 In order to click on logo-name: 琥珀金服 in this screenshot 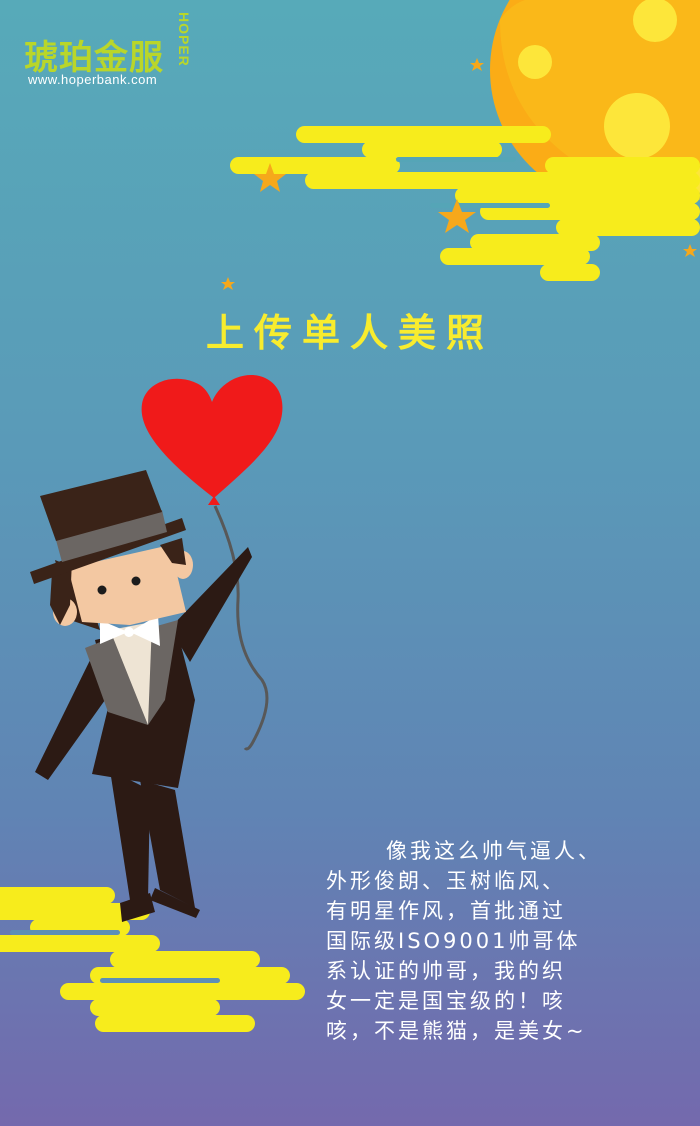, I will do `click(94, 58)`.